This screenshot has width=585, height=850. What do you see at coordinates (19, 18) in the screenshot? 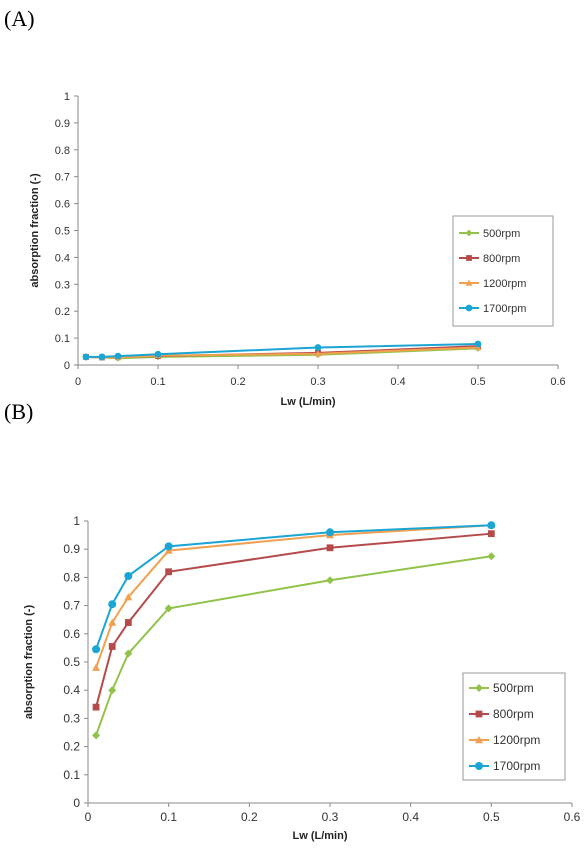
I see `panel-label-a: (A)` at bounding box center [19, 18].